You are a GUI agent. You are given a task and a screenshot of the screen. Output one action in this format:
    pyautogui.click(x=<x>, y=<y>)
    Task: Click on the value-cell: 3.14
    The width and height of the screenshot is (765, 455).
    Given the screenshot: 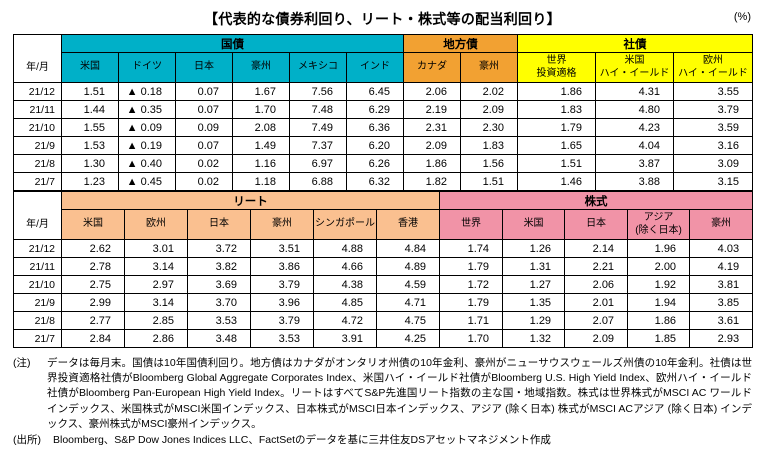 What is the action you would take?
    pyautogui.click(x=156, y=302)
    